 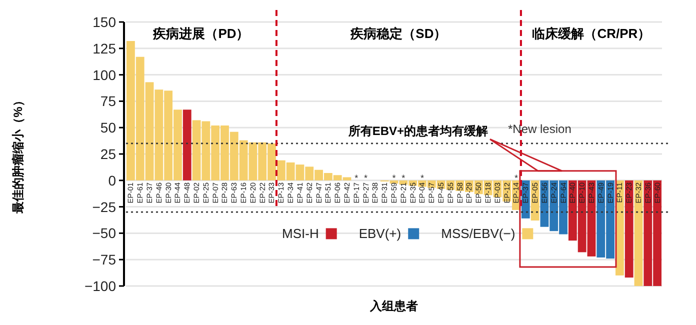 What do you see at coordinates (104, 206) in the screenshot?
I see `y-tick-label: −25` at bounding box center [104, 206].